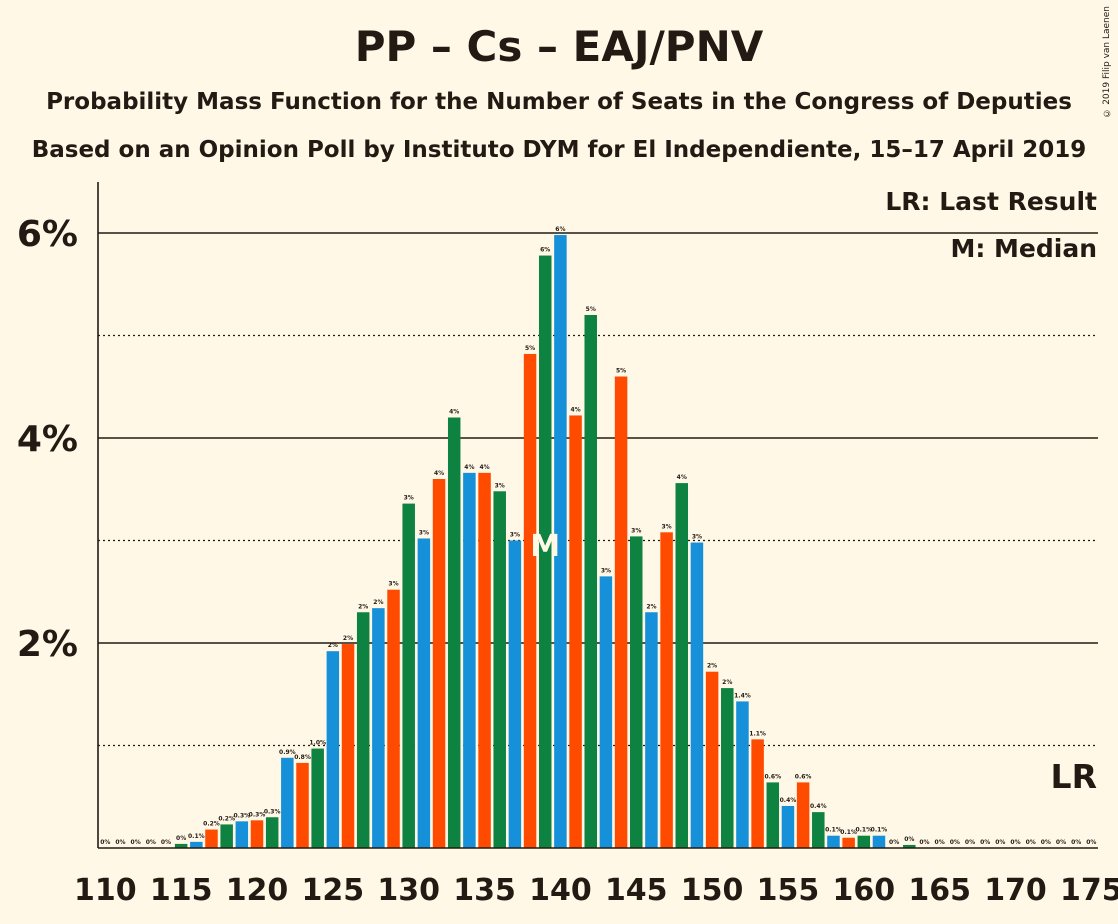 This screenshot has width=1118, height=924. Describe the element at coordinates (47, 234) in the screenshot. I see `y-tick-label: 6%` at that location.